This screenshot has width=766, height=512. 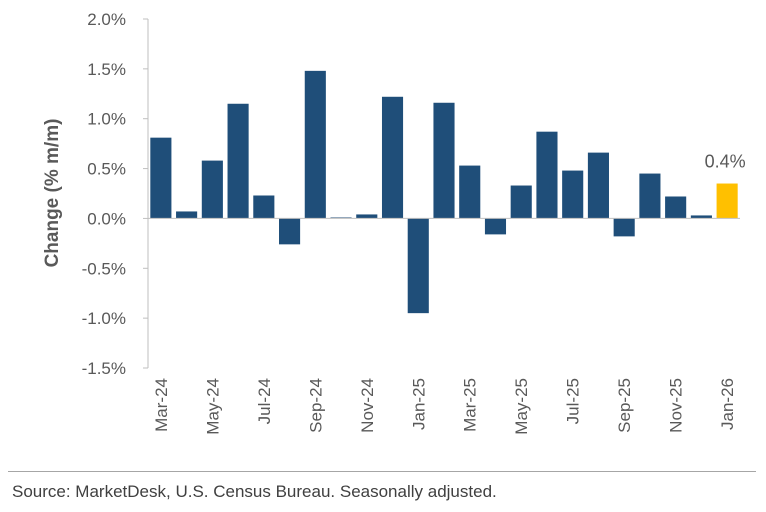 What do you see at coordinates (212, 406) in the screenshot?
I see `x-tick-label: May-24` at bounding box center [212, 406].